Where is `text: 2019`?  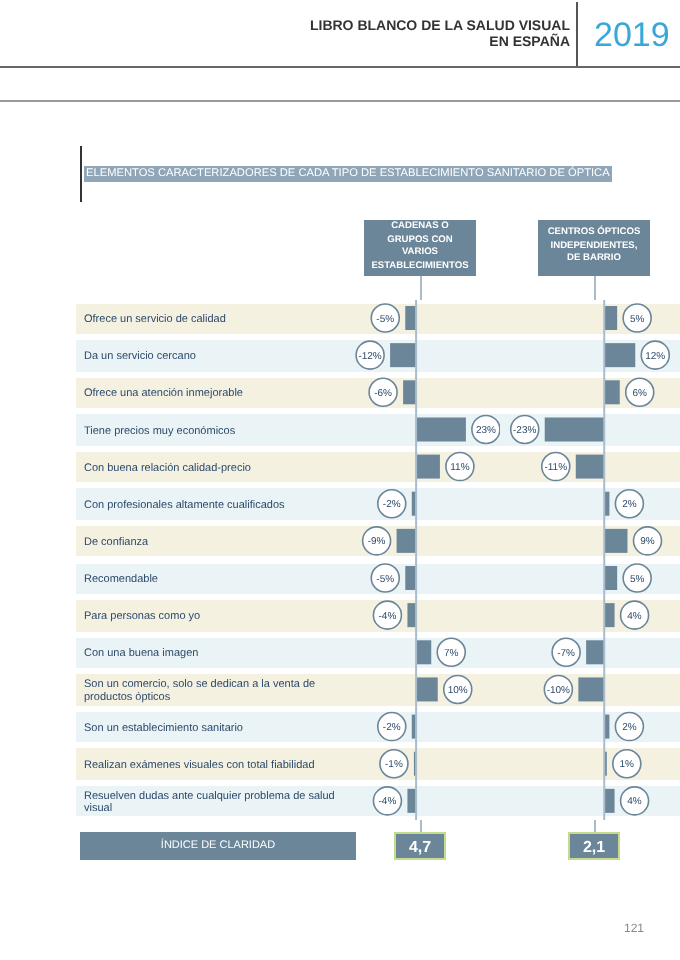
text: 2019 is located at coordinates (632, 36).